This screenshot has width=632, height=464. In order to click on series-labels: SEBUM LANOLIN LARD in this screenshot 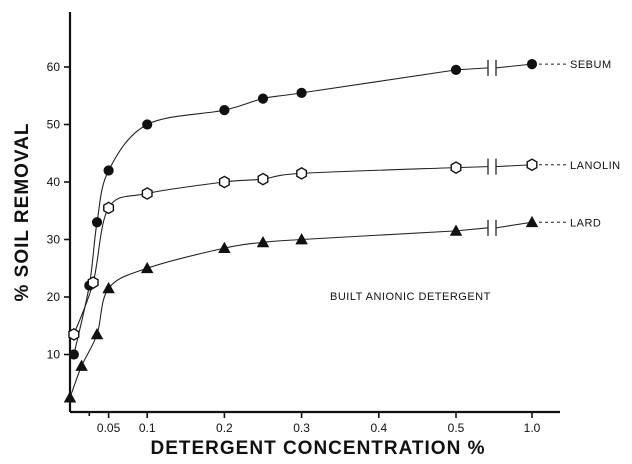, I will do `click(595, 144)`.